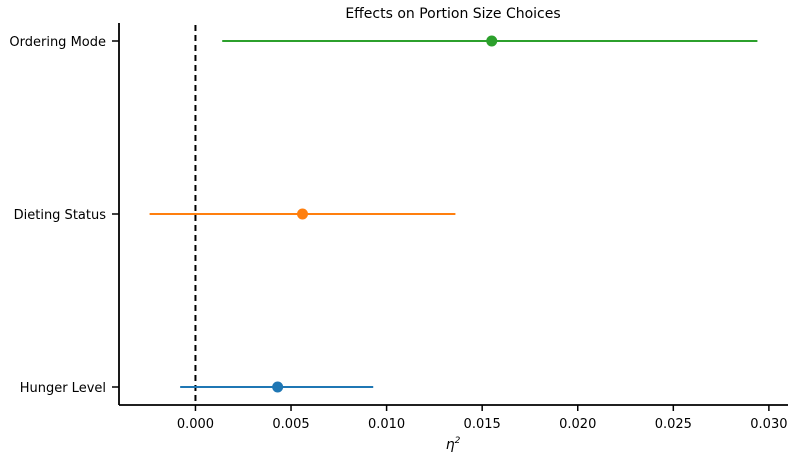 The height and width of the screenshot is (464, 795). I want to click on x-tick-label: 0.005, so click(290, 424).